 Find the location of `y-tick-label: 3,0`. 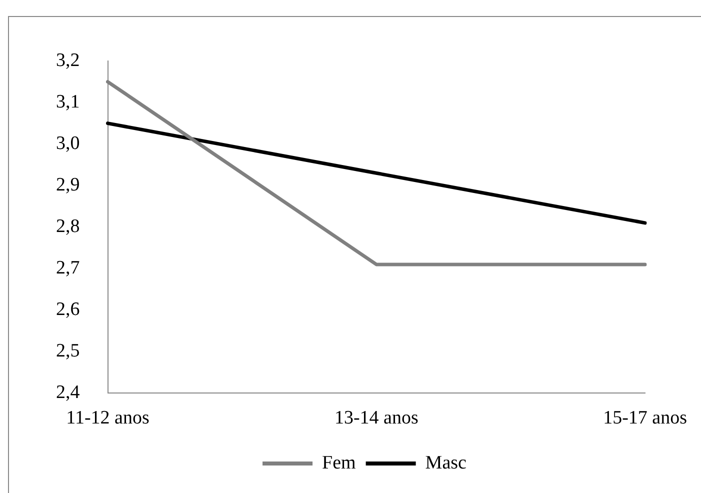

y-tick-label: 3,0 is located at coordinates (68, 143).